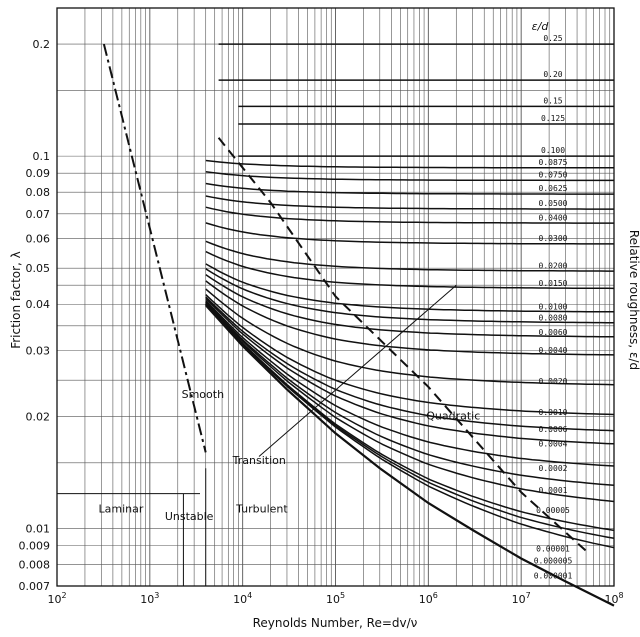  Describe the element at coordinates (553, 443) in the screenshot. I see `roughness-label: 0.0004` at that location.